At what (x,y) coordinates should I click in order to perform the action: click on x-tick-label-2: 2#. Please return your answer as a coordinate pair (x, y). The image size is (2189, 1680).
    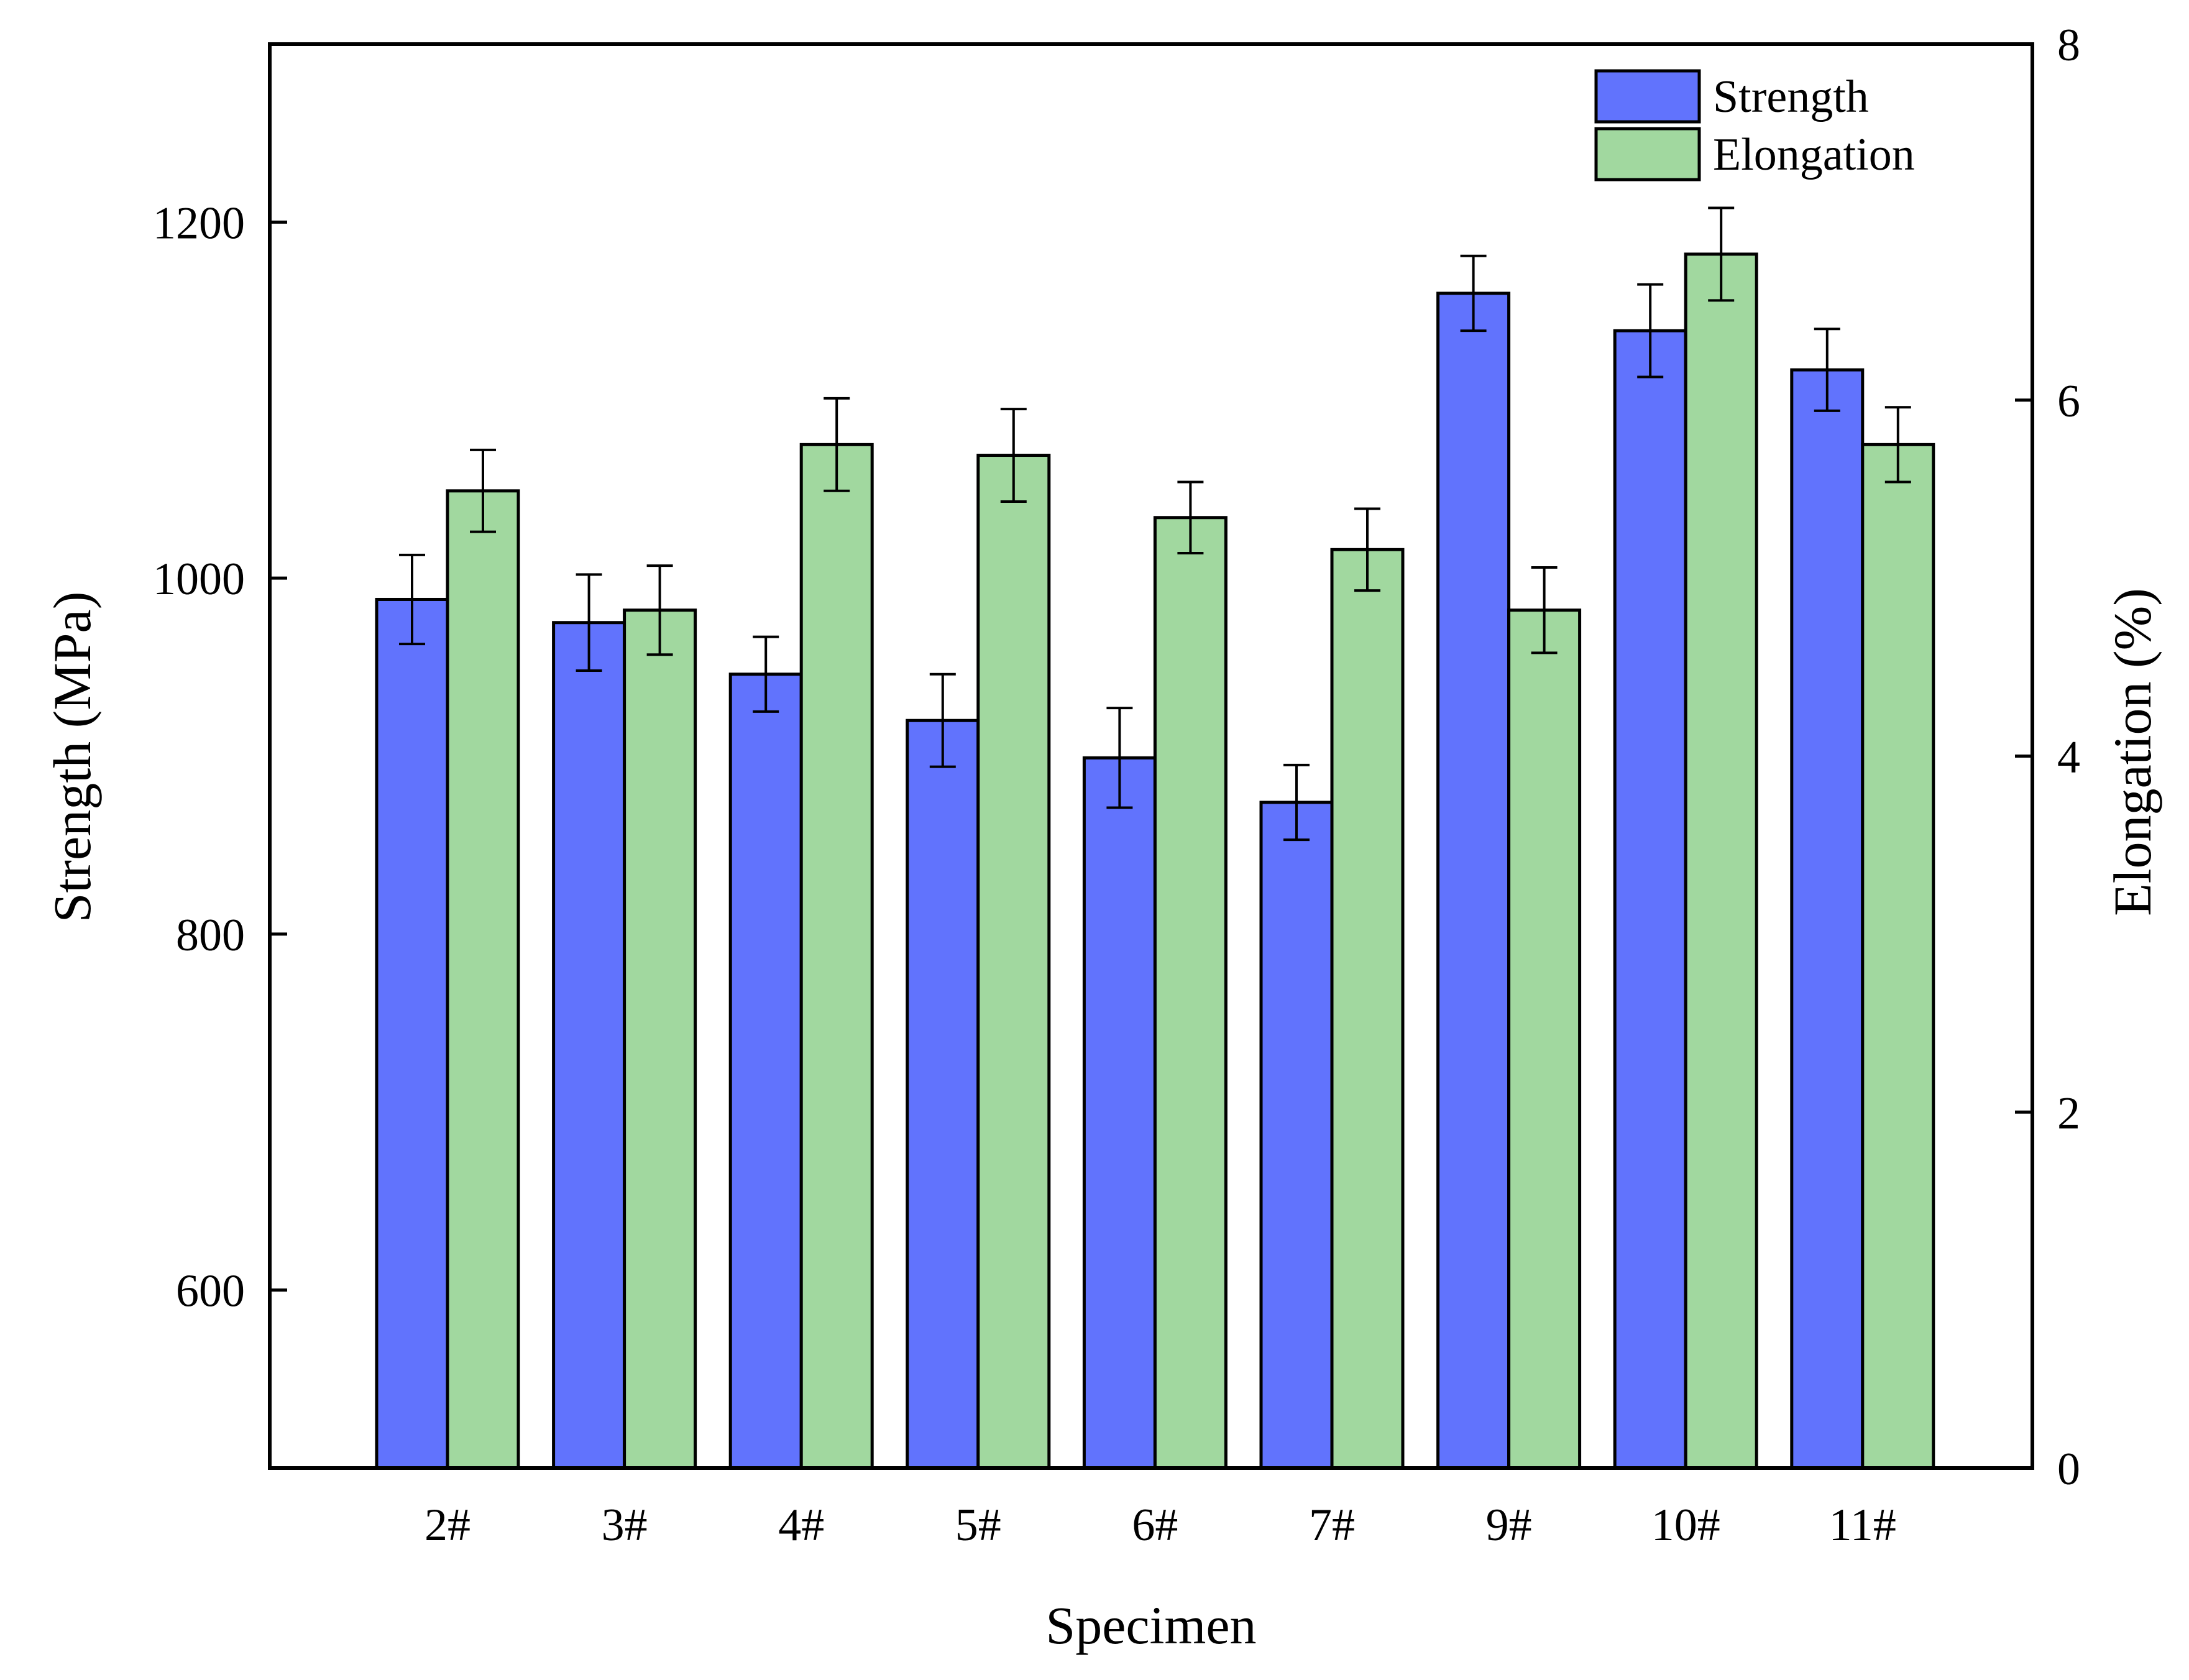
    Looking at the image, I should click on (447, 1525).